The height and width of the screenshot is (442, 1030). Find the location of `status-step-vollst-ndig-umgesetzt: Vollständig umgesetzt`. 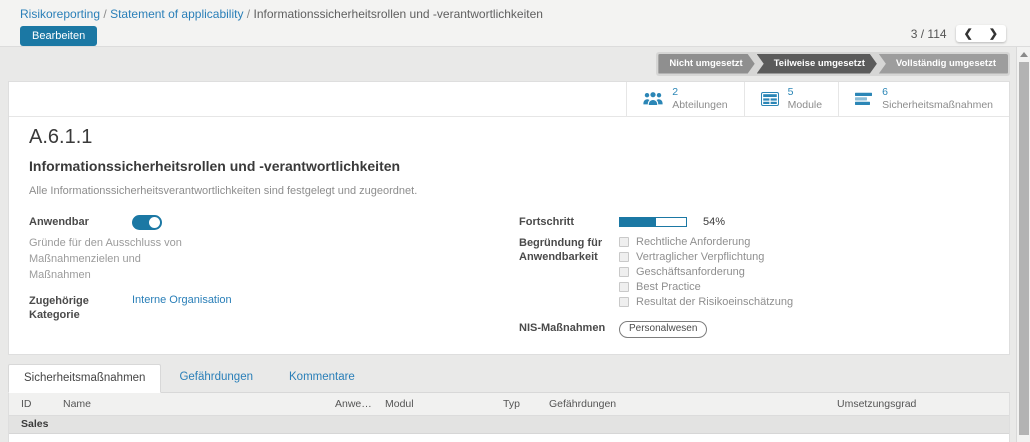

status-step-vollst-ndig-umgesetzt: Vollständig umgesetzt is located at coordinates (943, 64).